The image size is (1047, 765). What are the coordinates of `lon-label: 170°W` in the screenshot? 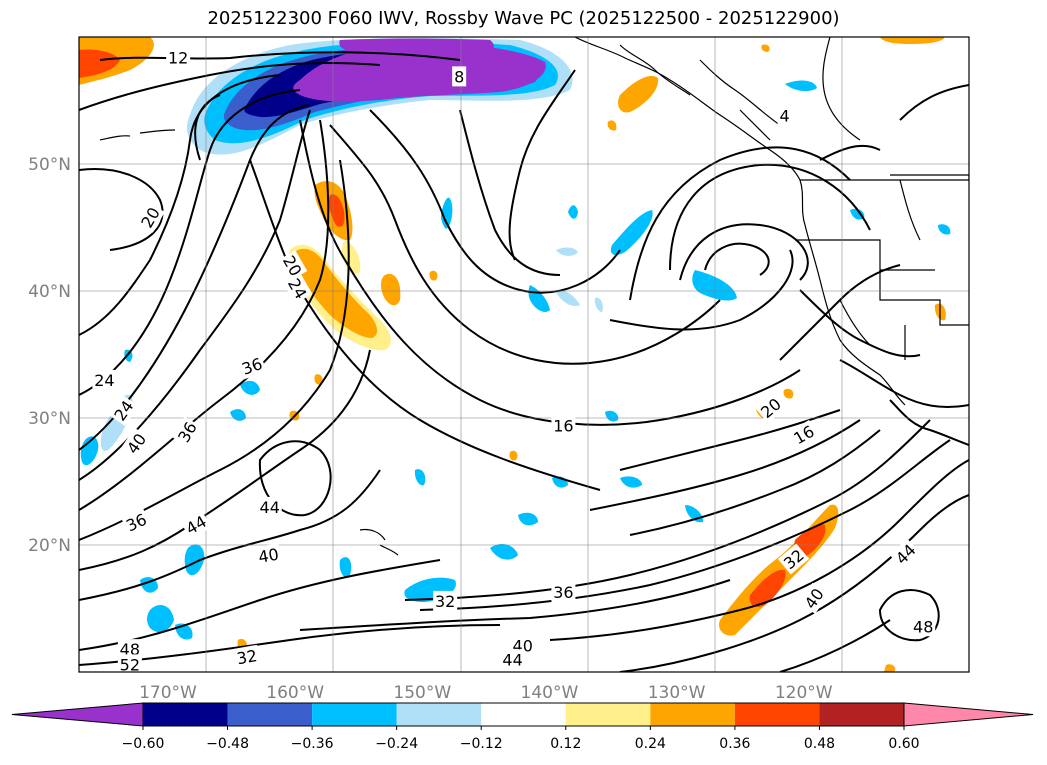 It's located at (168, 693).